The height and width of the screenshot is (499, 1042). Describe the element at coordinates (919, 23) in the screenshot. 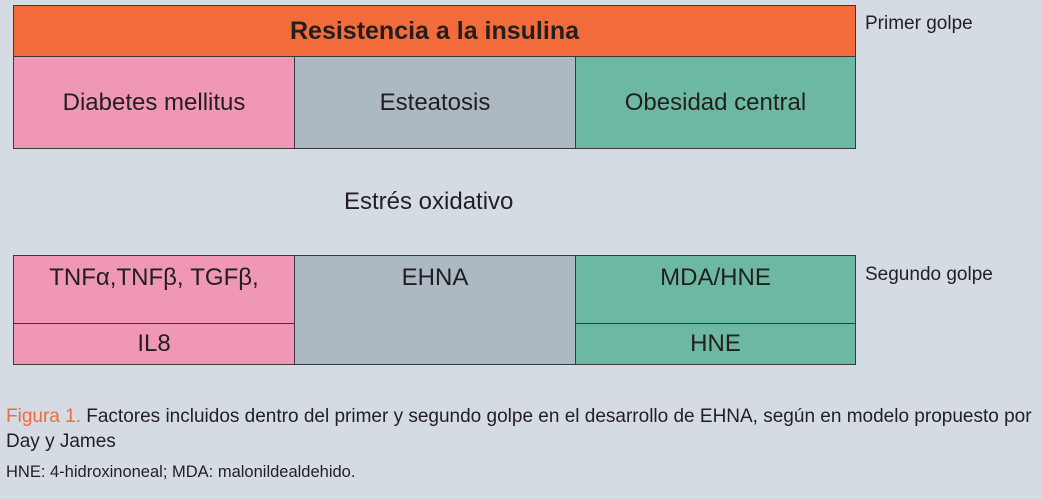

I see `primer-golpe-label: Primer golpe` at that location.